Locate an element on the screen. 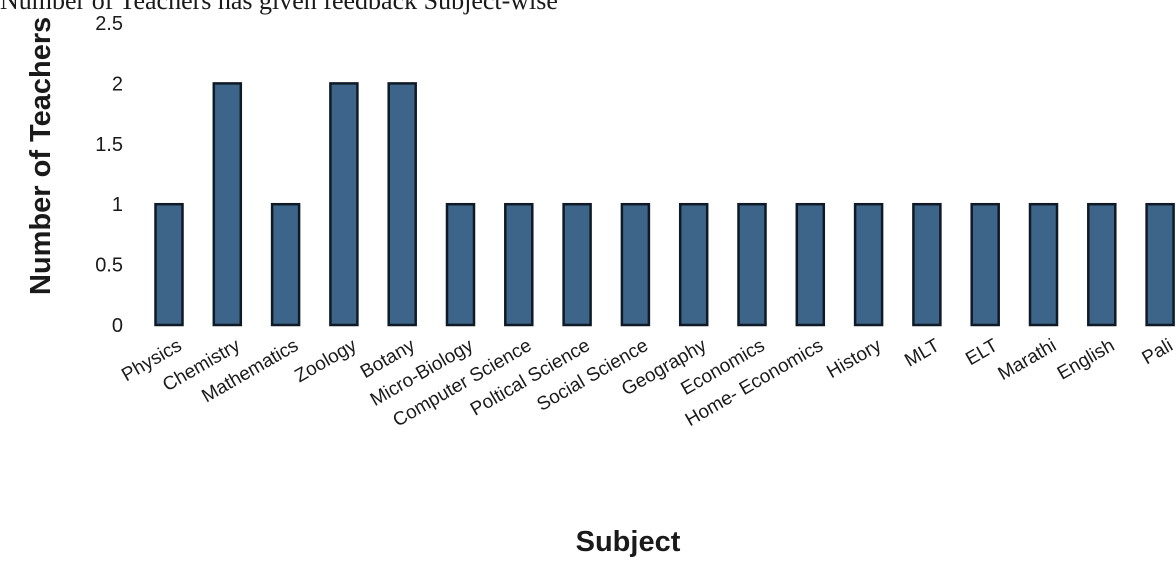  y-tick-label: 1 is located at coordinates (117, 205).